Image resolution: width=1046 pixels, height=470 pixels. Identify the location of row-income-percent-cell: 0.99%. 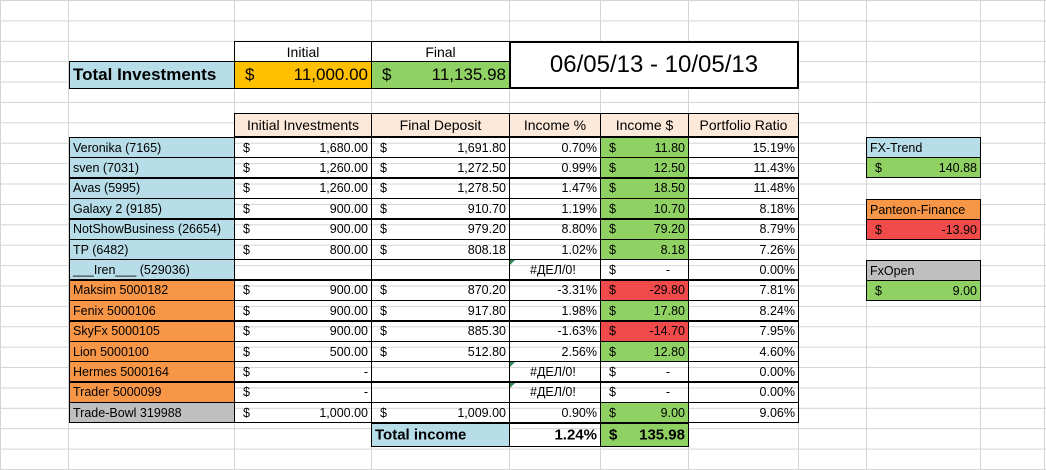
(555, 168).